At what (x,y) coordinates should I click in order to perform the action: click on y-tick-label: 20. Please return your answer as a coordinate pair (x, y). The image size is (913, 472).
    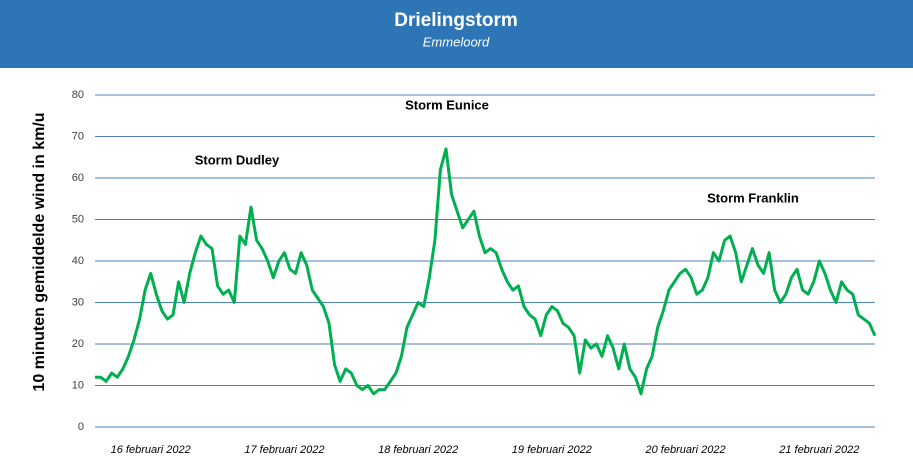
    Looking at the image, I should click on (78, 344).